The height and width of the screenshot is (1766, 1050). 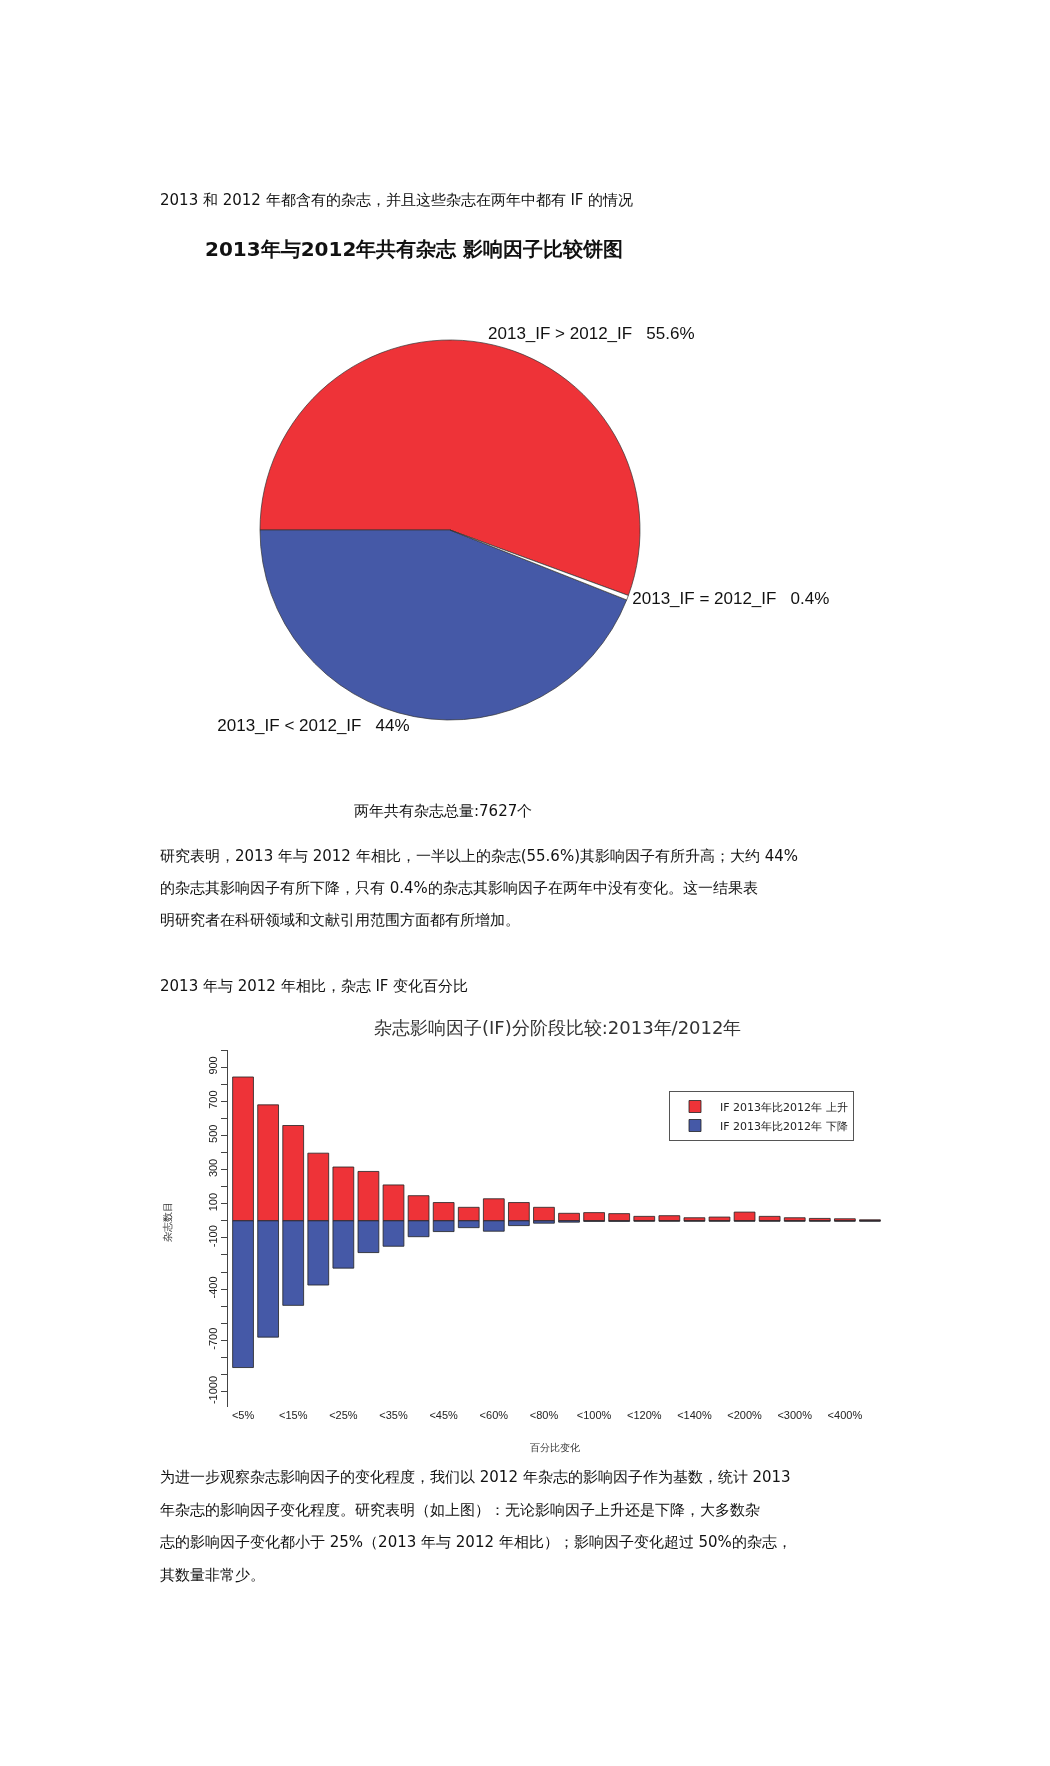 I want to click on y-tick-label: -1000, so click(x=212, y=1390).